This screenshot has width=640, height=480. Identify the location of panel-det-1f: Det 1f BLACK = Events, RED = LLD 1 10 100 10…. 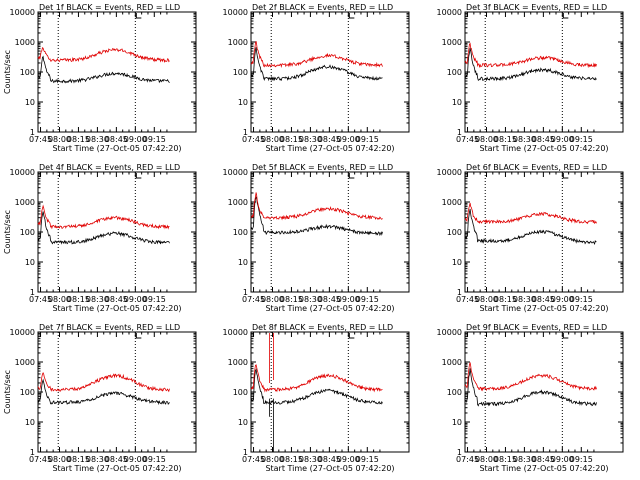
(100, 78).